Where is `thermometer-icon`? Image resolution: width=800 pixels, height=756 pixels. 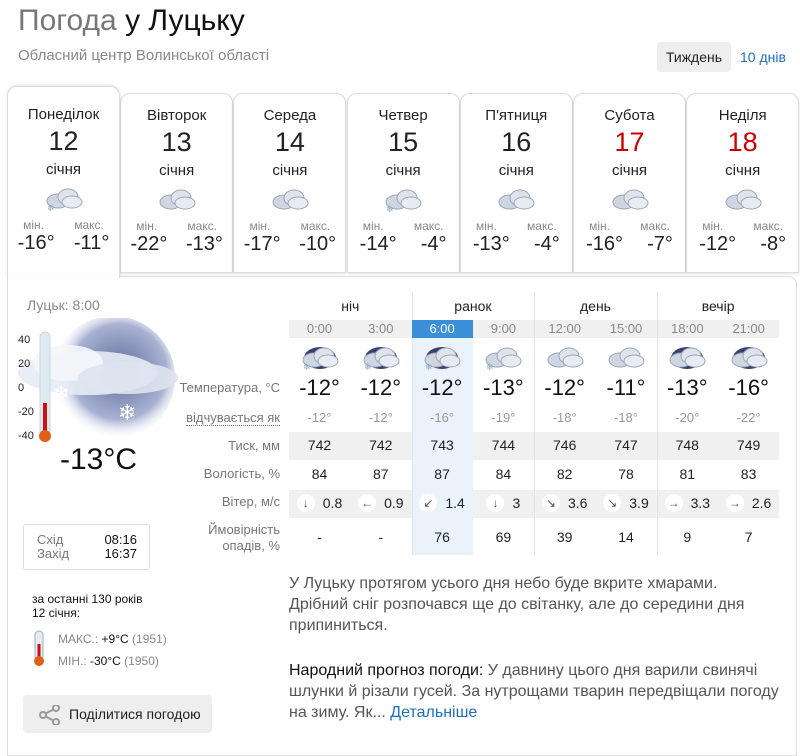
thermometer-icon is located at coordinates (45, 386).